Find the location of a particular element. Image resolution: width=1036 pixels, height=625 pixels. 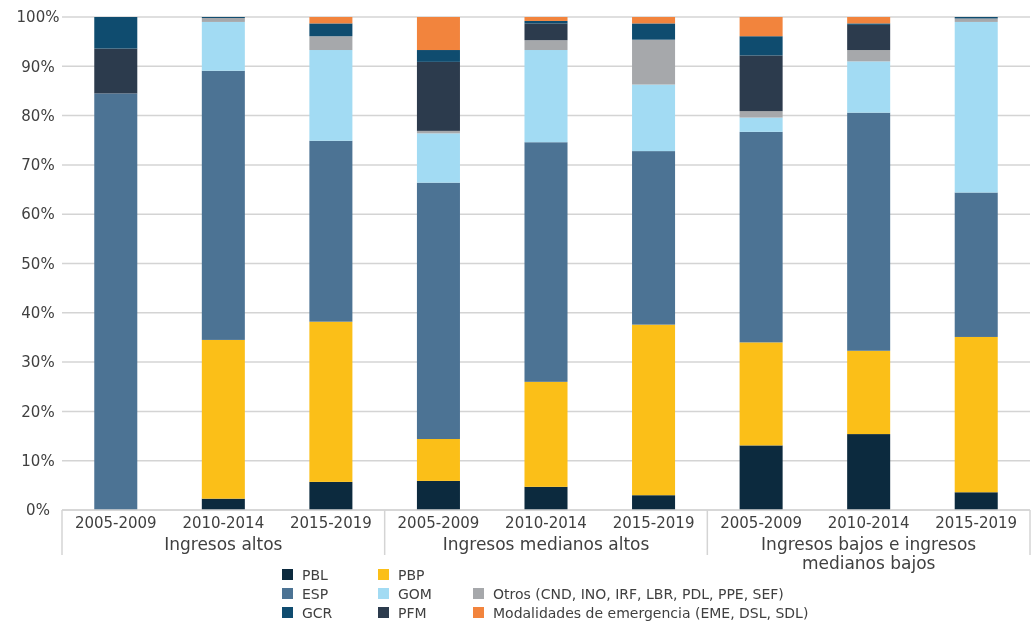

y-tick-label: 100% is located at coordinates (38, 17).